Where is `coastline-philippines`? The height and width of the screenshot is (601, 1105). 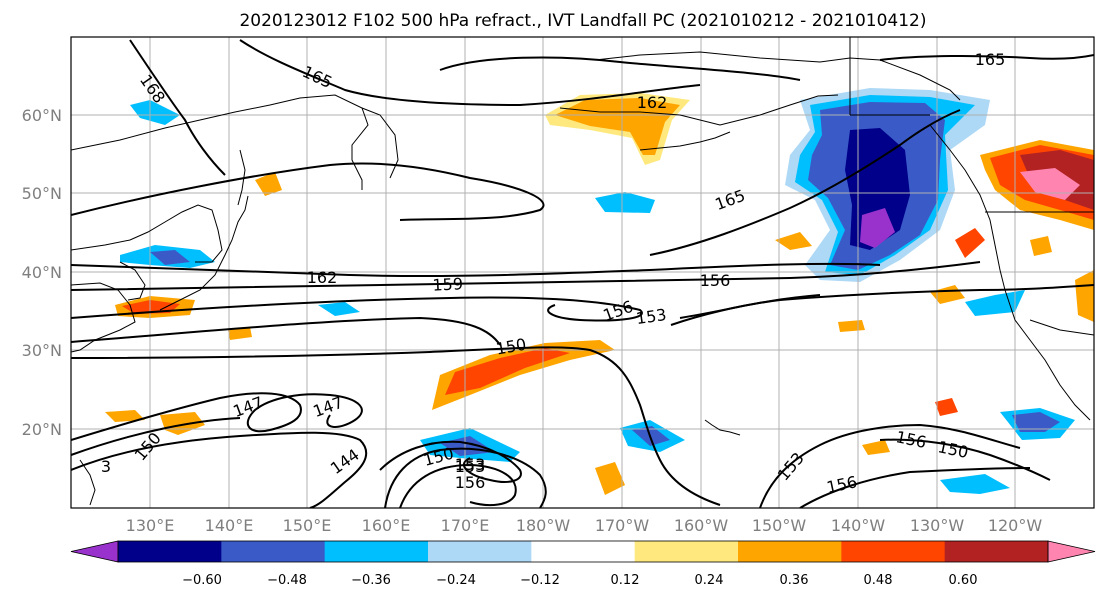 coastline-philippines is located at coordinates (87, 482).